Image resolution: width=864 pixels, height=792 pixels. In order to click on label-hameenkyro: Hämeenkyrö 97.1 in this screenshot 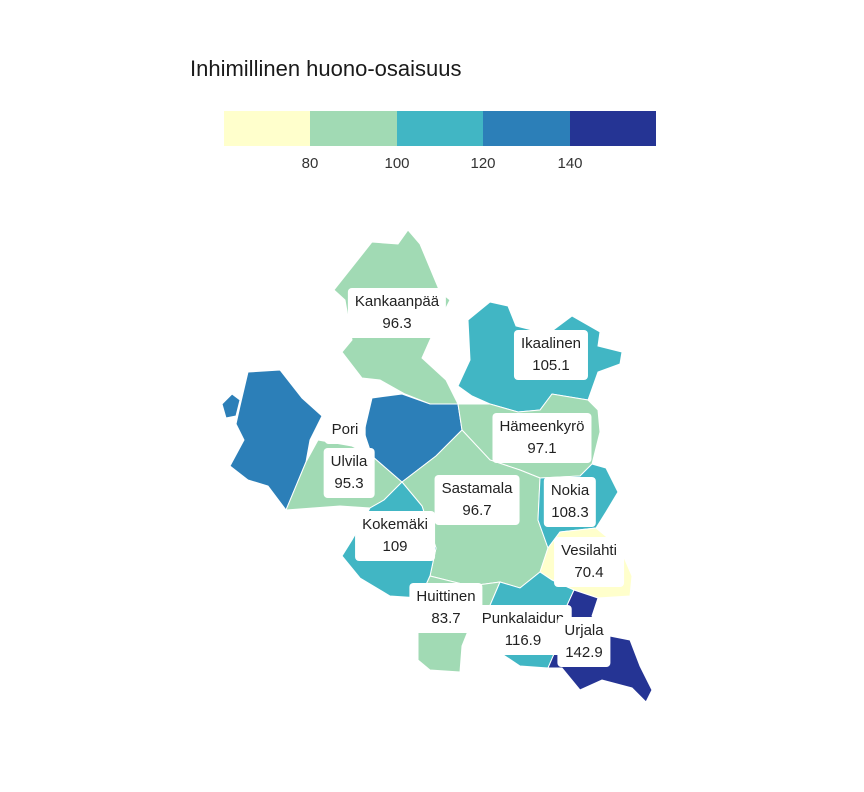, I will do `click(542, 438)`.